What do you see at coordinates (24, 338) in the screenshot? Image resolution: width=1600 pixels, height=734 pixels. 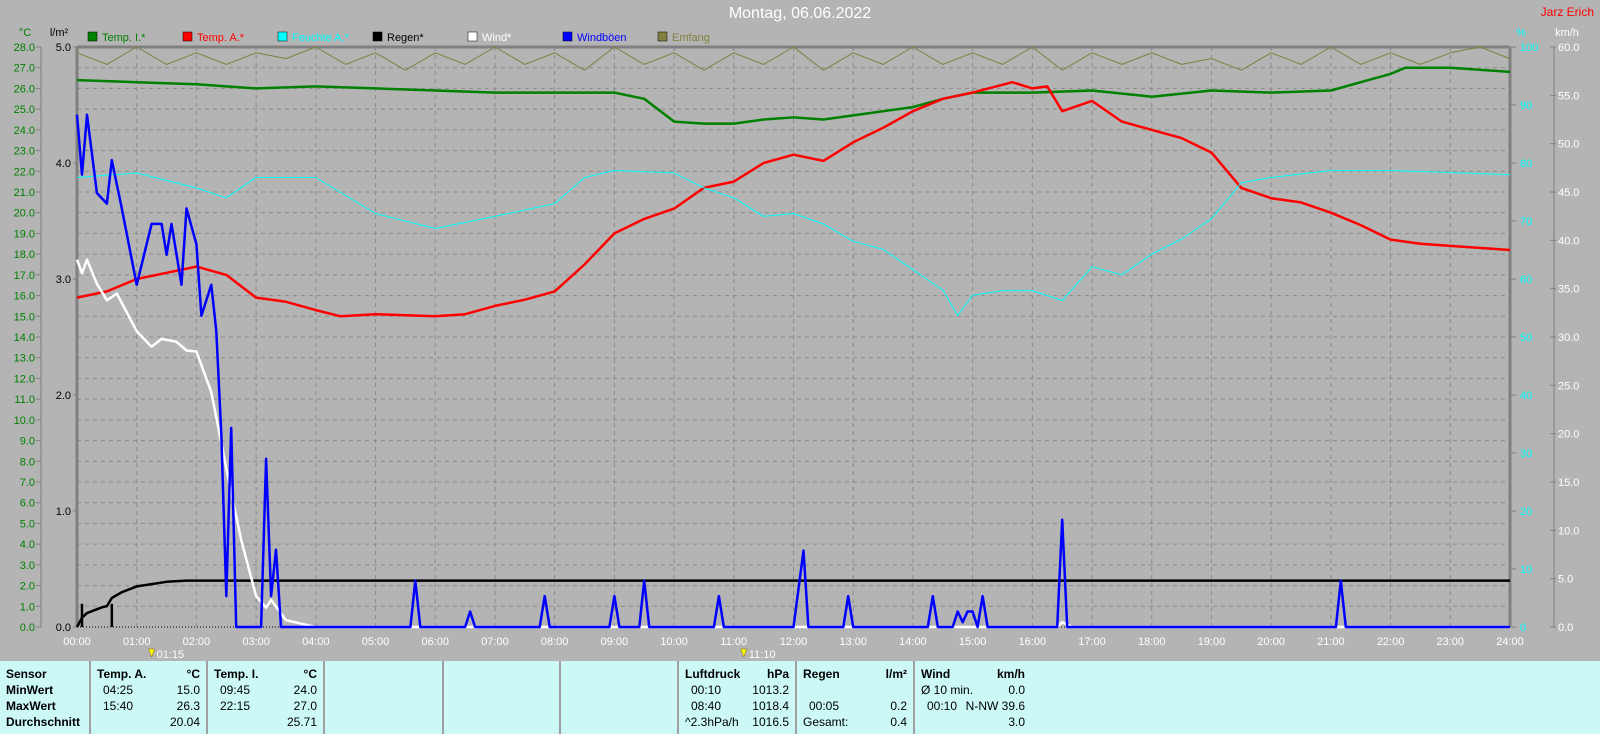 I see `temp-tick-label: 14.0` at bounding box center [24, 338].